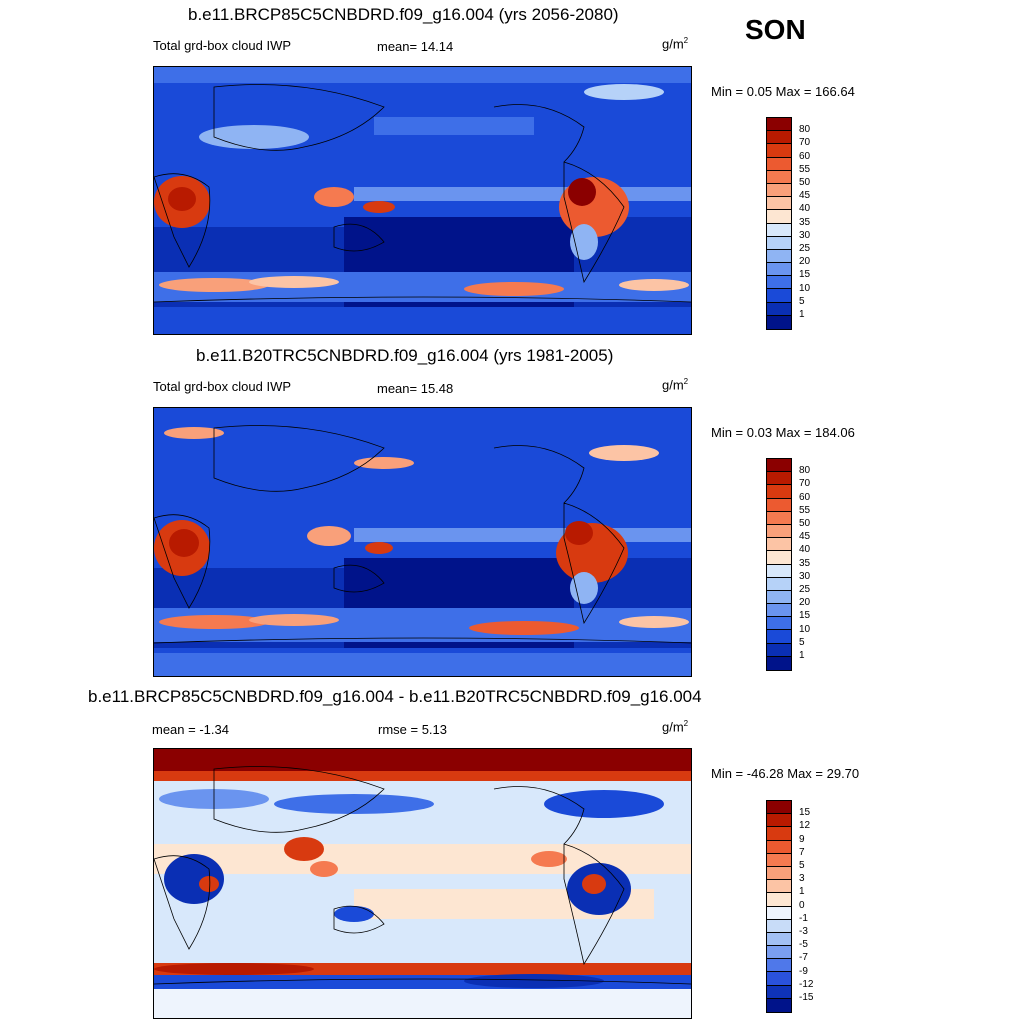 The width and height of the screenshot is (1024, 1024). I want to click on colorbar-tick-label: 12, so click(805, 826).